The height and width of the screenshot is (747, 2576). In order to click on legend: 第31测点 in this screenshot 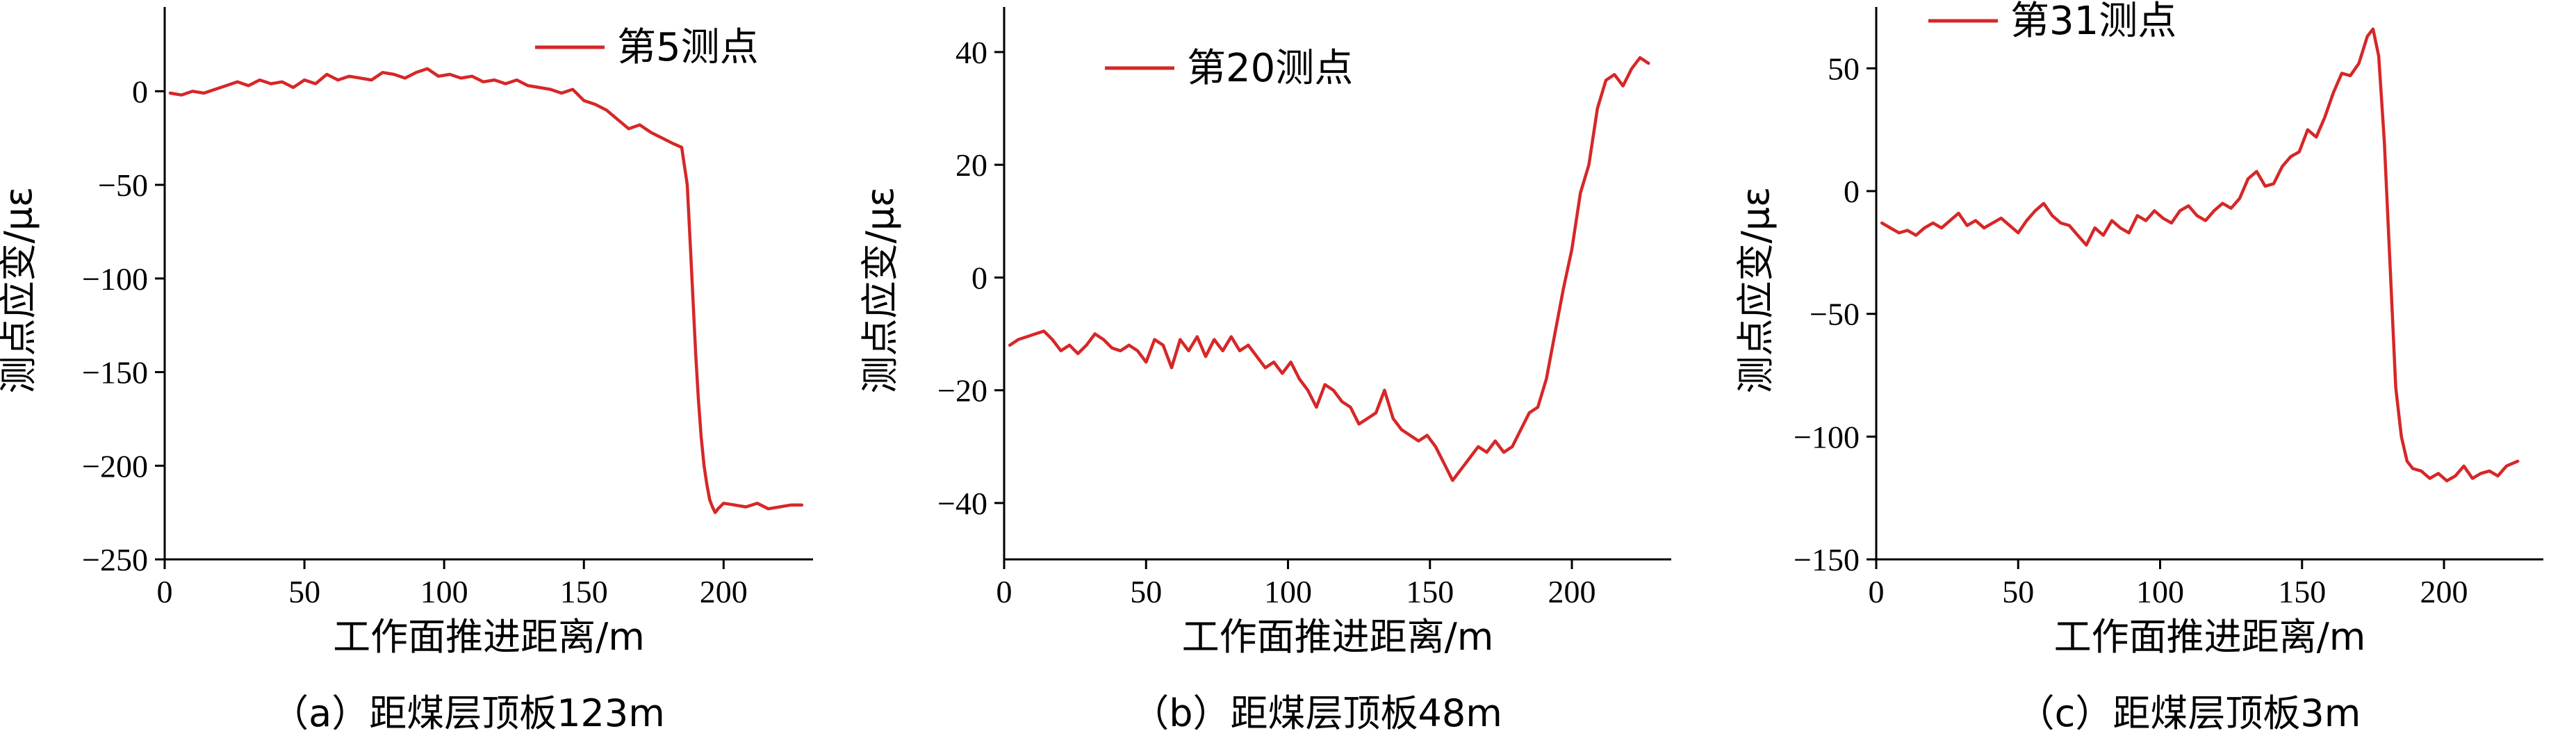, I will do `click(2052, 22)`.